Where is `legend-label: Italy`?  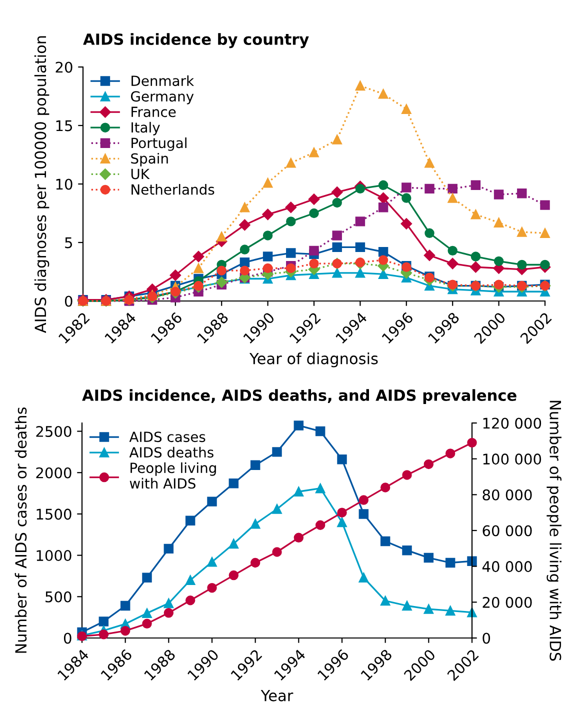 legend-label: Italy is located at coordinates (146, 129).